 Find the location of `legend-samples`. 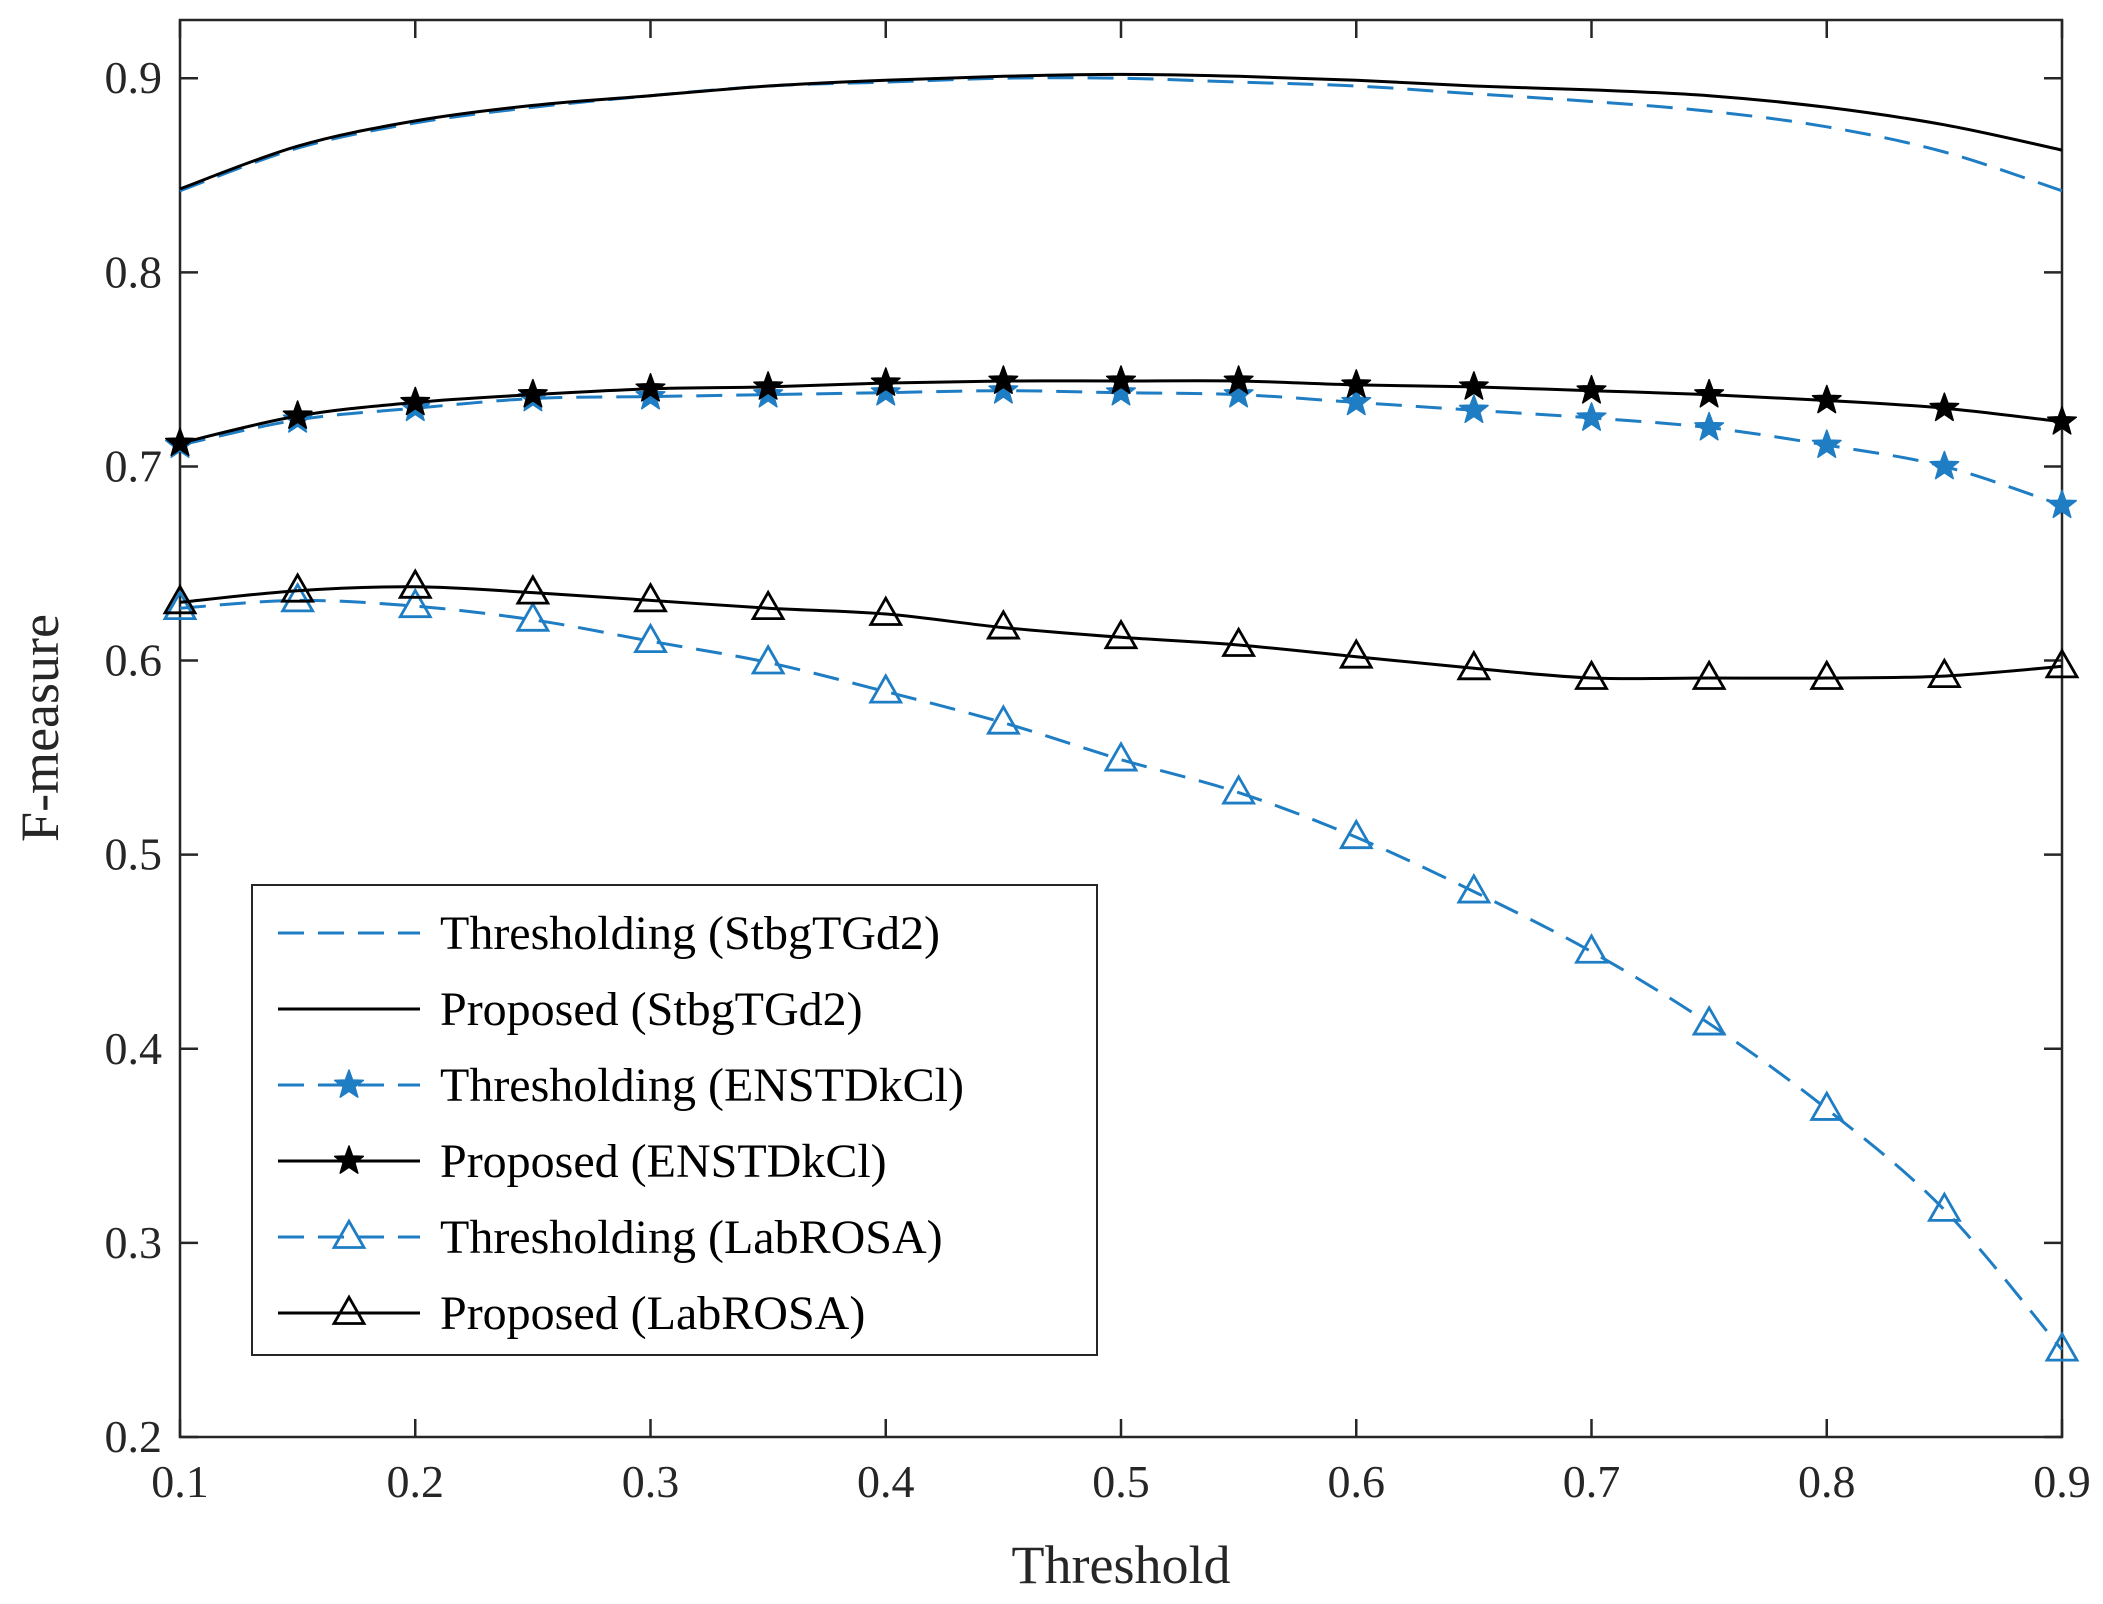

legend-samples is located at coordinates (349, 1128).